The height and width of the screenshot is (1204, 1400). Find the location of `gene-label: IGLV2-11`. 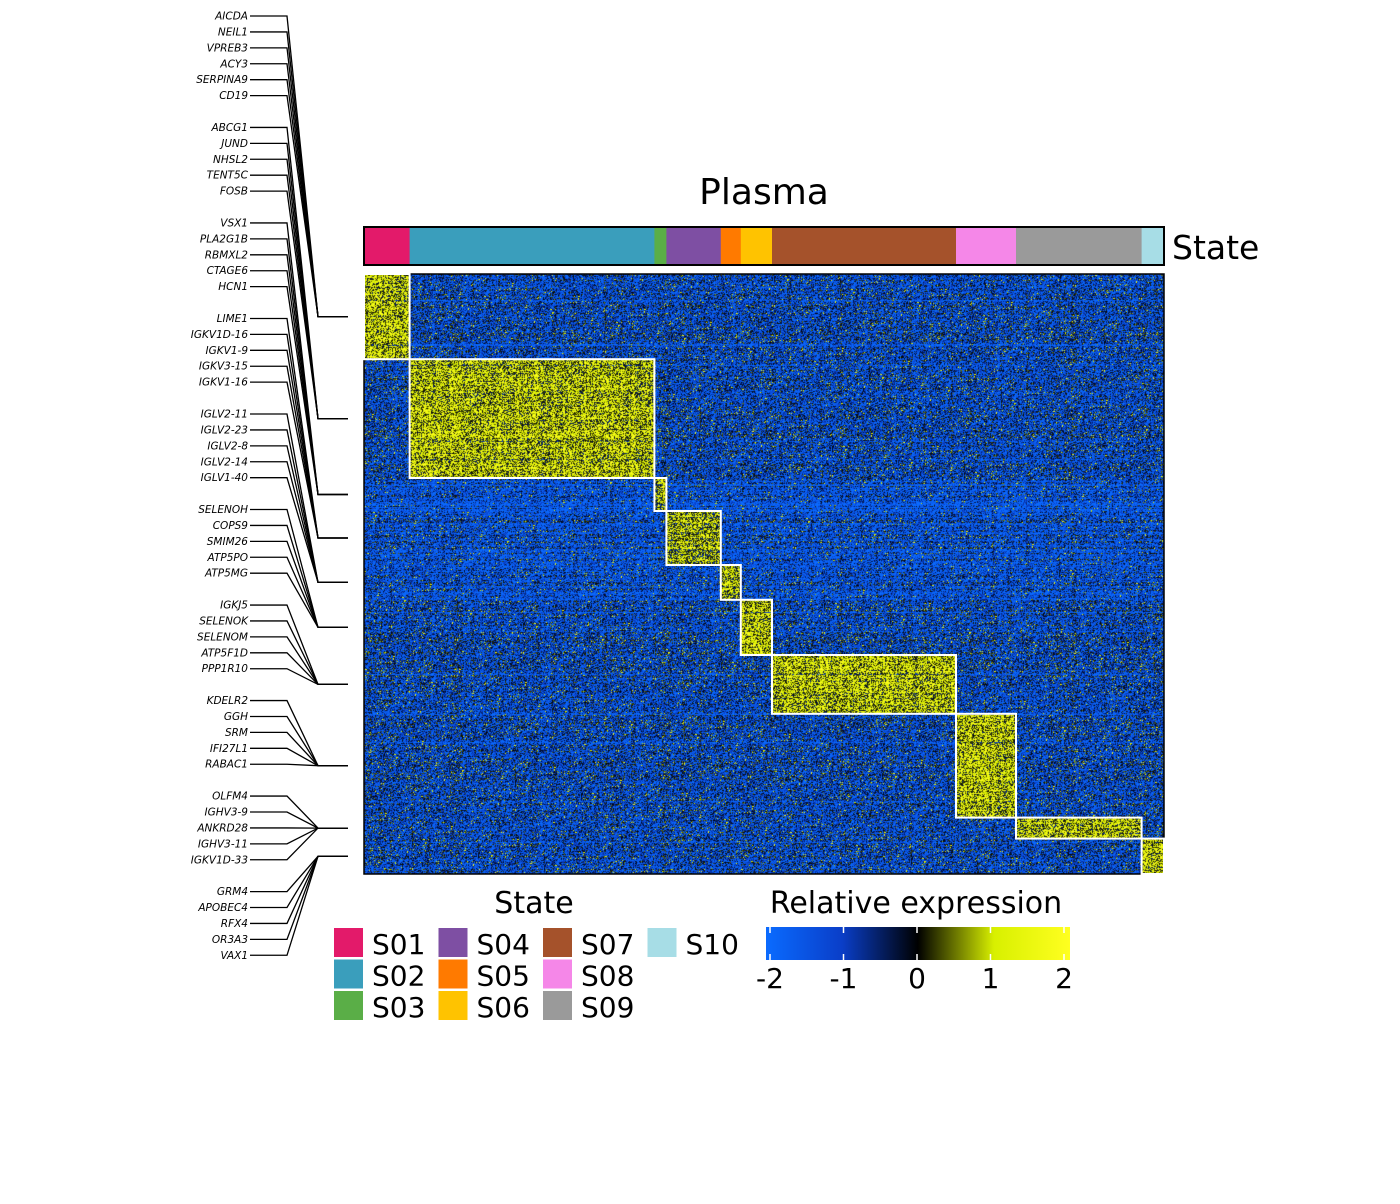

gene-label: IGLV2-11 is located at coordinates (224, 415).